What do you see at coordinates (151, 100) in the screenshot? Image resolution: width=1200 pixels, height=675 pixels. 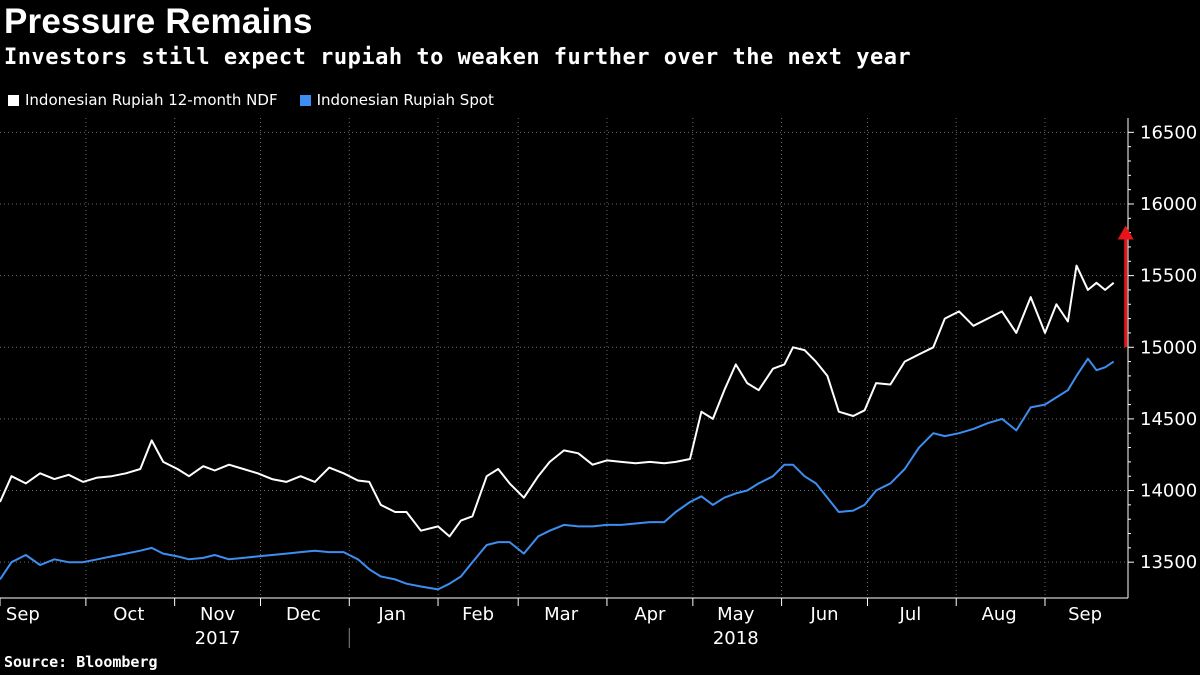 I see `legend-label-ndf: Indonesian Rupiah 12-month NDF` at bounding box center [151, 100].